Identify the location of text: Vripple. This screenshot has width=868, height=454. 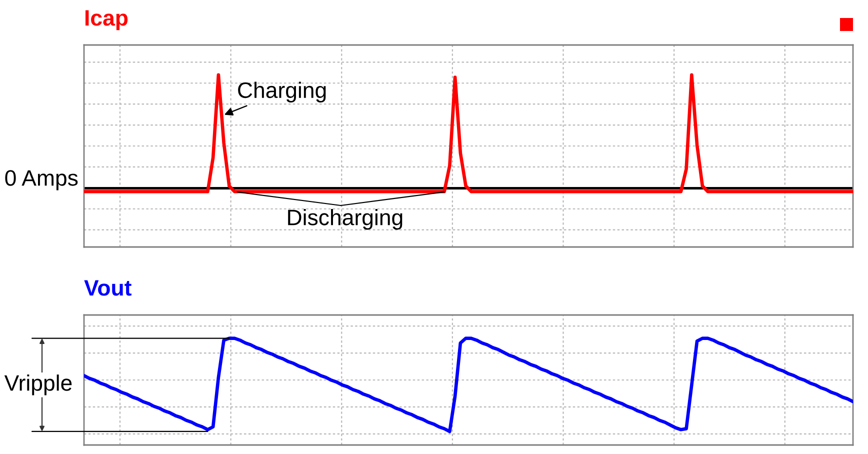
(38, 385).